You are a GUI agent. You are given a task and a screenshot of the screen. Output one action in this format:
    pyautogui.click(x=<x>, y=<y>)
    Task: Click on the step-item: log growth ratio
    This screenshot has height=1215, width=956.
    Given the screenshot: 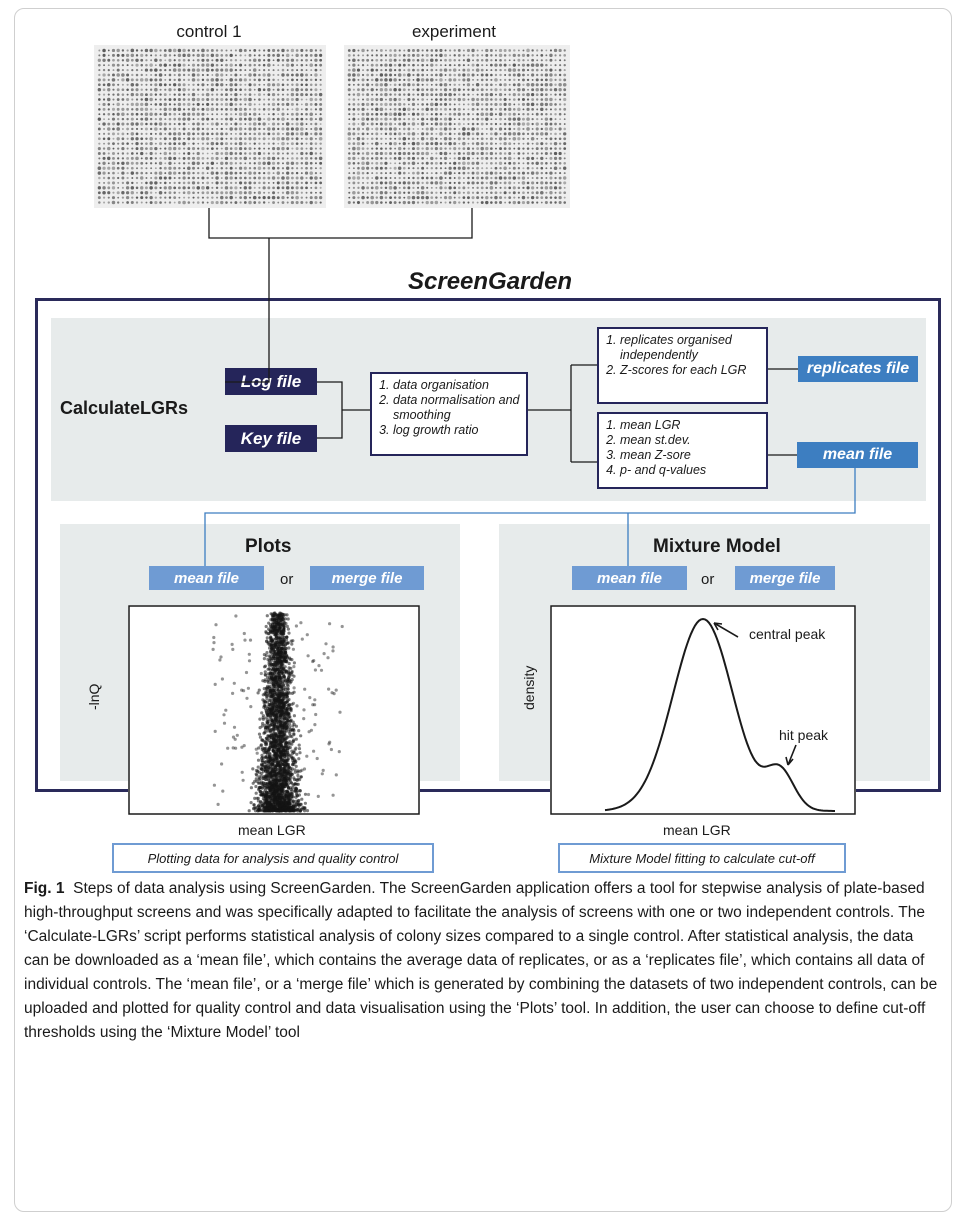 What is the action you would take?
    pyautogui.click(x=456, y=430)
    